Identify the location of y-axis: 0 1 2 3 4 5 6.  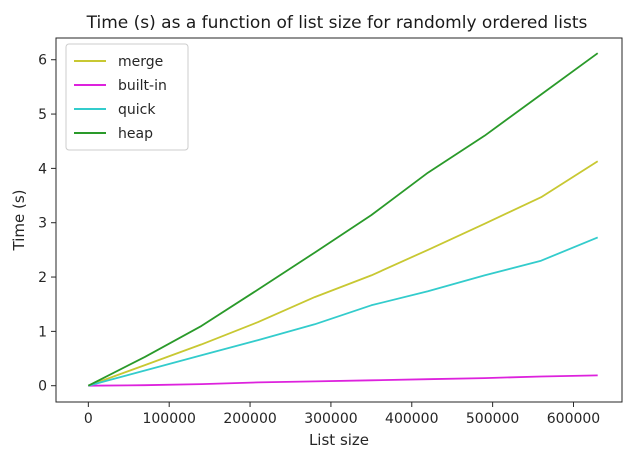
(47, 224).